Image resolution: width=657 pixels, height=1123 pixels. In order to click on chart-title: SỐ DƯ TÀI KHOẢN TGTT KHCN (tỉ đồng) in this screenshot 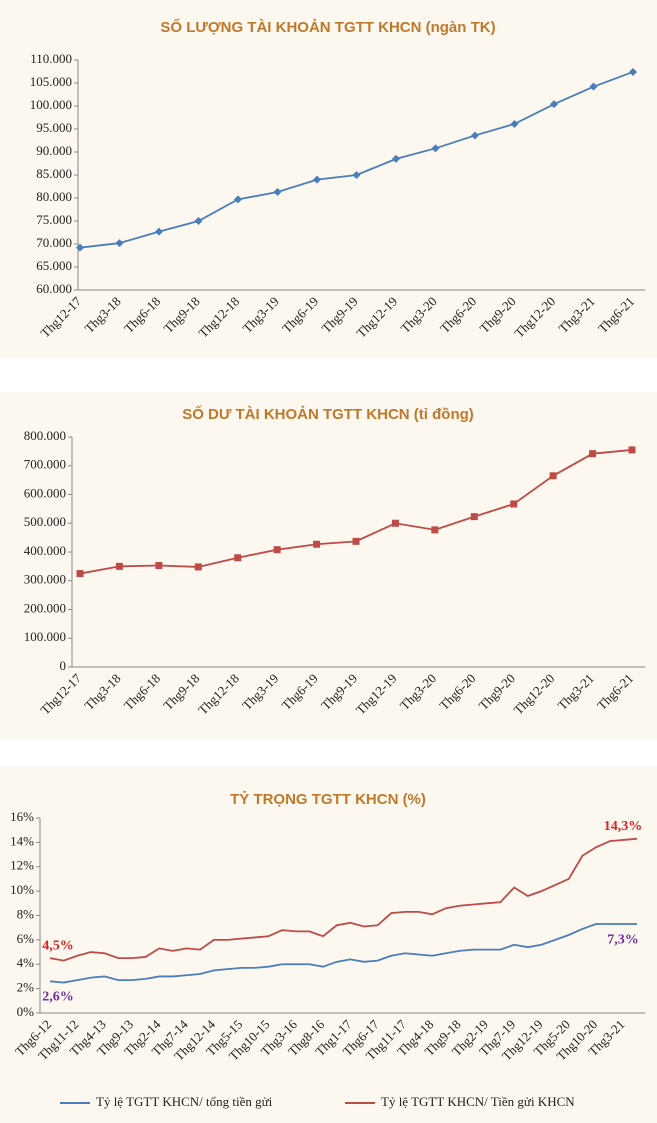, I will do `click(328, 414)`.